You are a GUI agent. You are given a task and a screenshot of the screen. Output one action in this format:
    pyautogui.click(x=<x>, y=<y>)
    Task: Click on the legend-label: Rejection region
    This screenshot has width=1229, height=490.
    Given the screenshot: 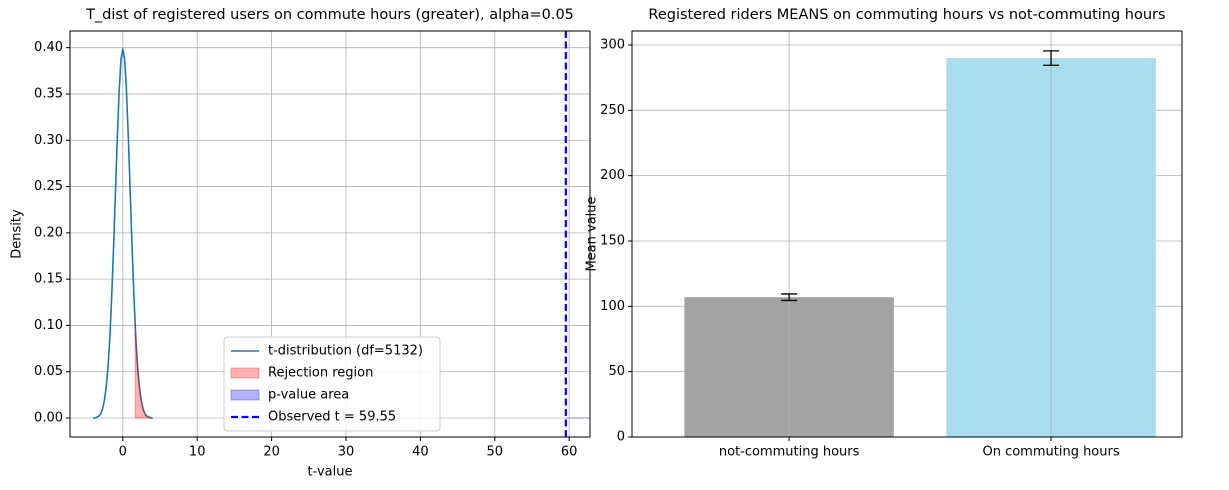 What is the action you would take?
    pyautogui.click(x=320, y=373)
    